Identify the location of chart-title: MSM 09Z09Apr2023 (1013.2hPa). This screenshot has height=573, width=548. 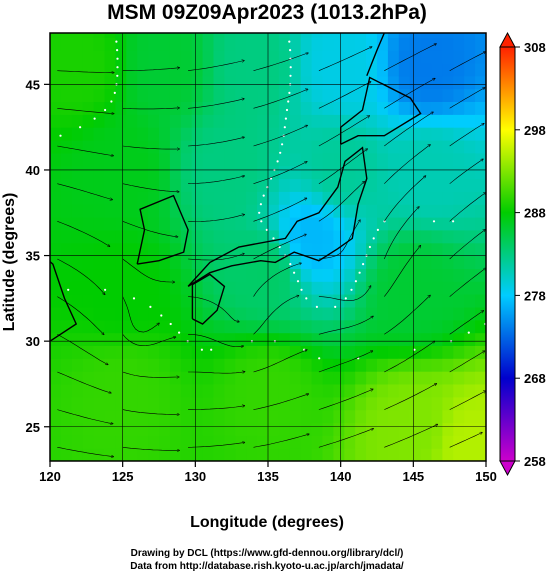
(267, 12).